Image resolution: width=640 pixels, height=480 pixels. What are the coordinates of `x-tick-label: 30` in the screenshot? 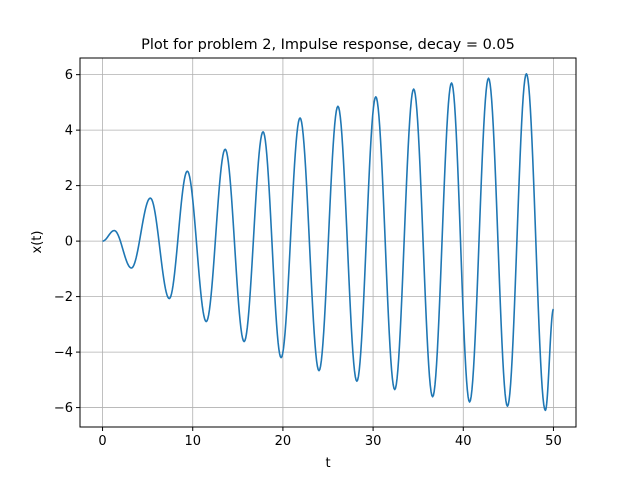 It's located at (373, 441).